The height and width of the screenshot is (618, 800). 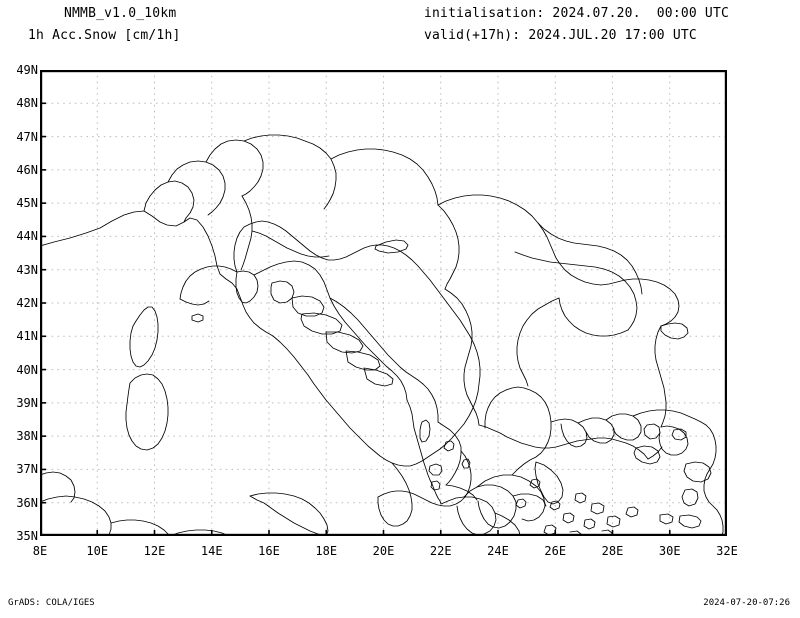 I want to click on y-tick-label: 39N, so click(x=27, y=402).